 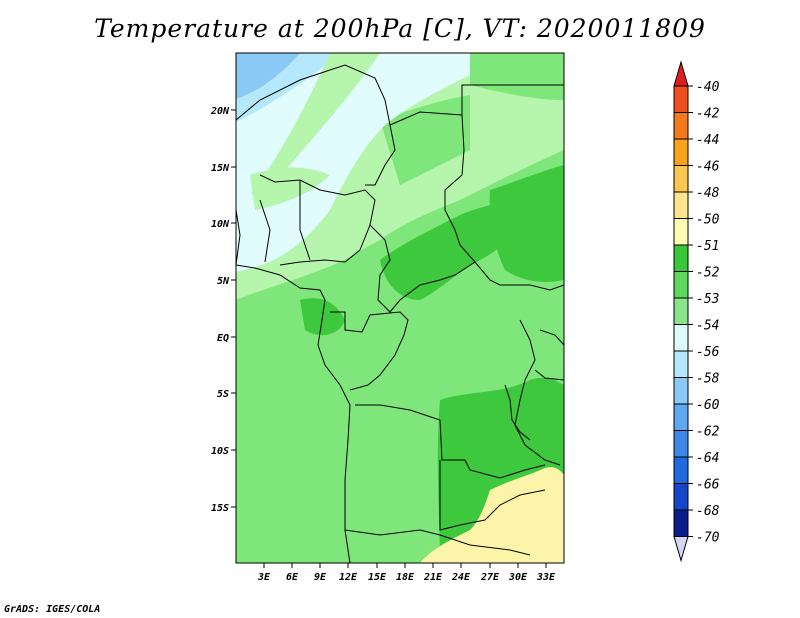 I want to click on colorbar-label: -64, so click(x=707, y=458).